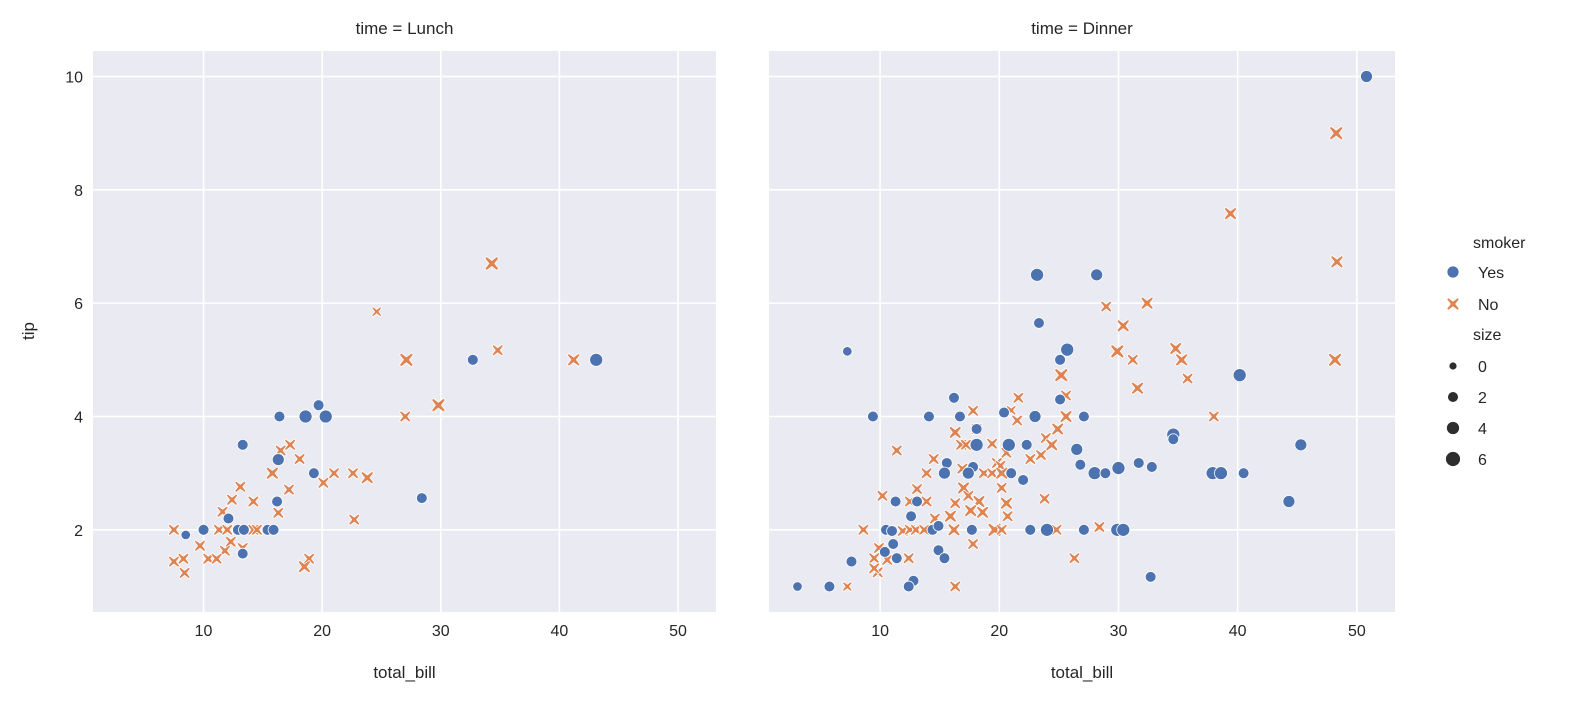 The height and width of the screenshot is (709, 1582). What do you see at coordinates (28, 331) in the screenshot?
I see `y-axis-label: tip` at bounding box center [28, 331].